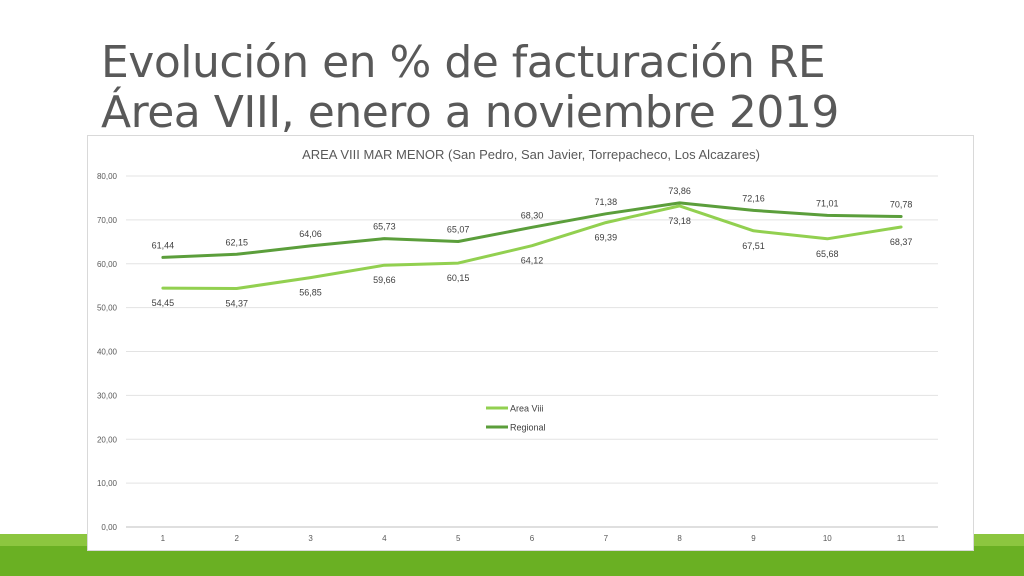 This screenshot has width=1024, height=576. What do you see at coordinates (827, 254) in the screenshot?
I see `data-label: 65,68` at bounding box center [827, 254].